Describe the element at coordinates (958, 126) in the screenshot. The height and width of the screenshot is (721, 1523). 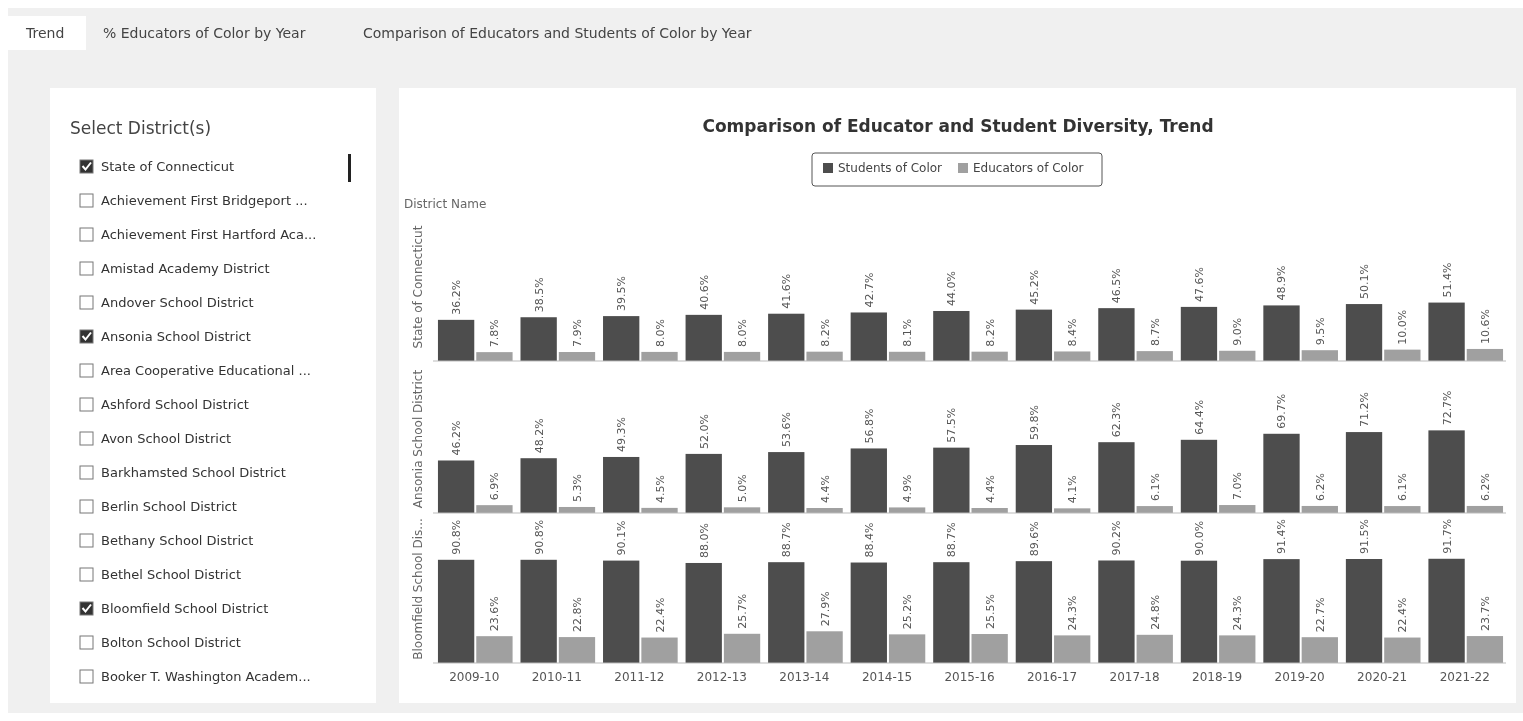
I see `chart-title: Comparison of Educator and Student Diversity, Trend` at that location.